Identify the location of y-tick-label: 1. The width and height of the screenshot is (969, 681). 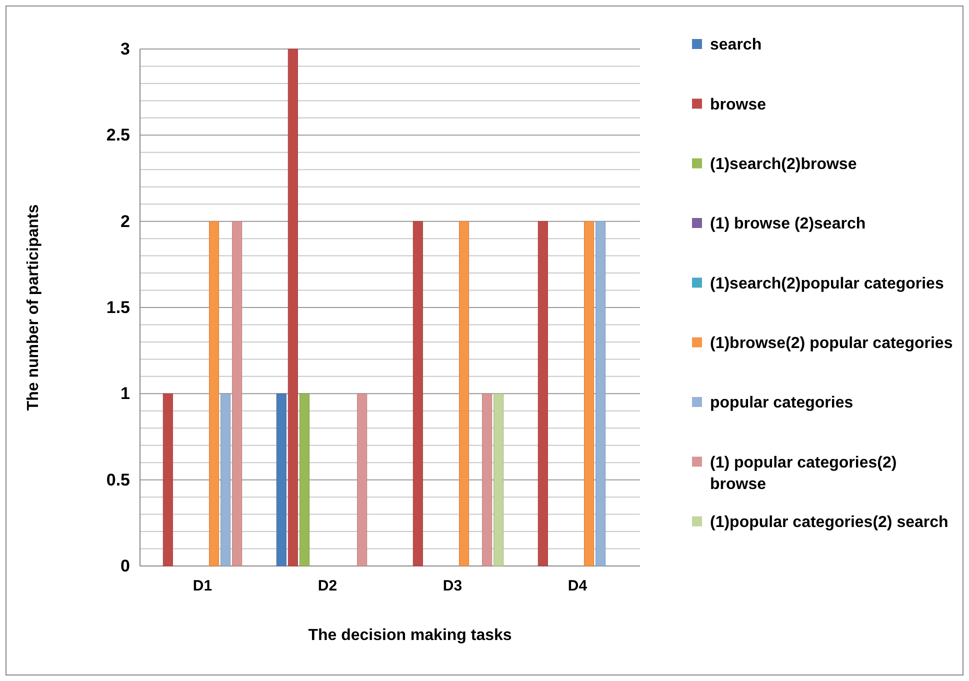
(125, 394).